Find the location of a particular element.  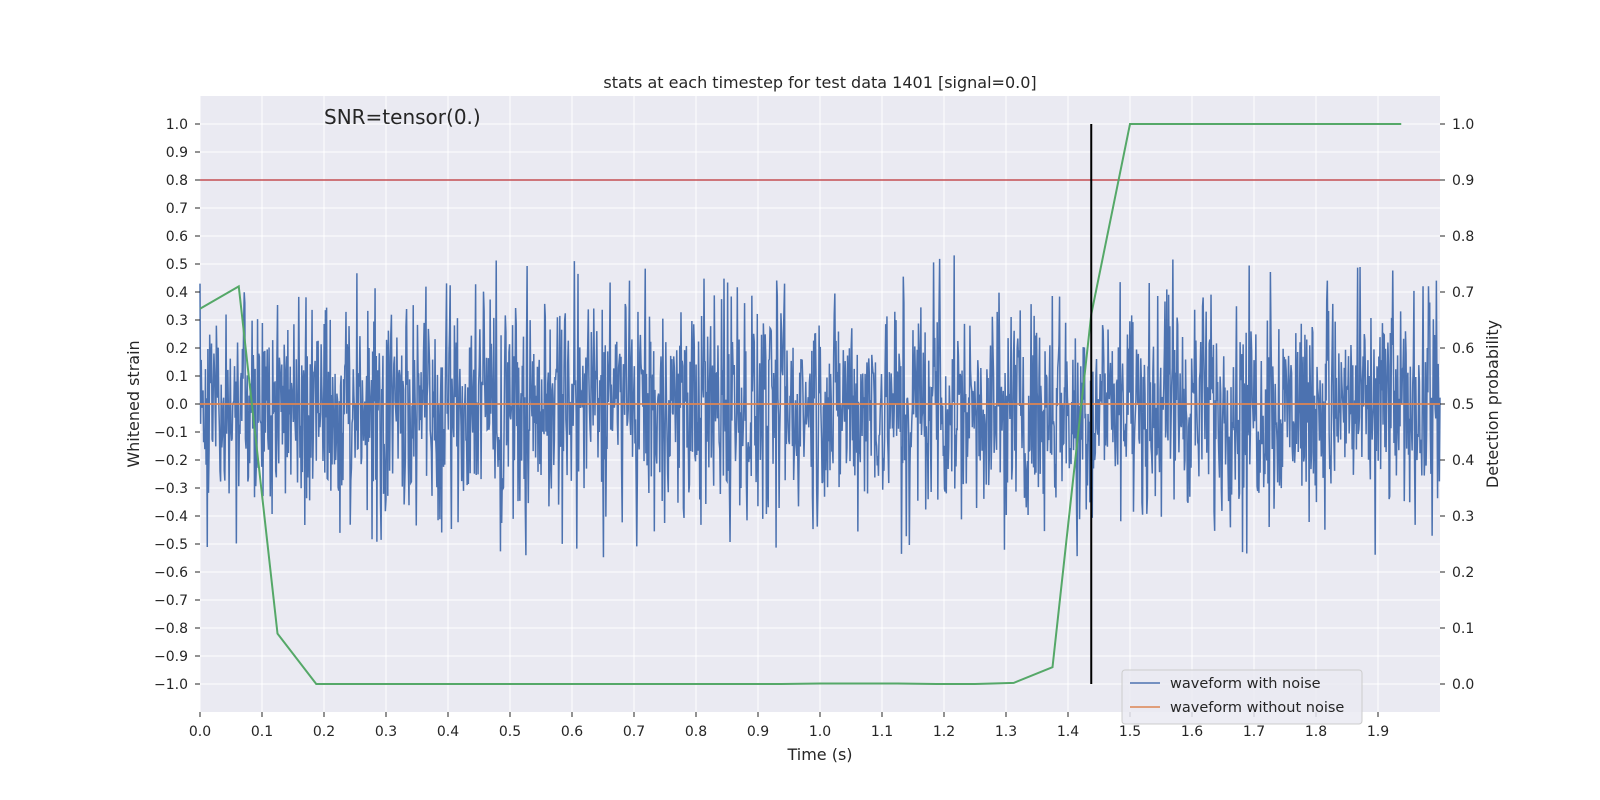

y-tick-label: 0.4 is located at coordinates (177, 293).